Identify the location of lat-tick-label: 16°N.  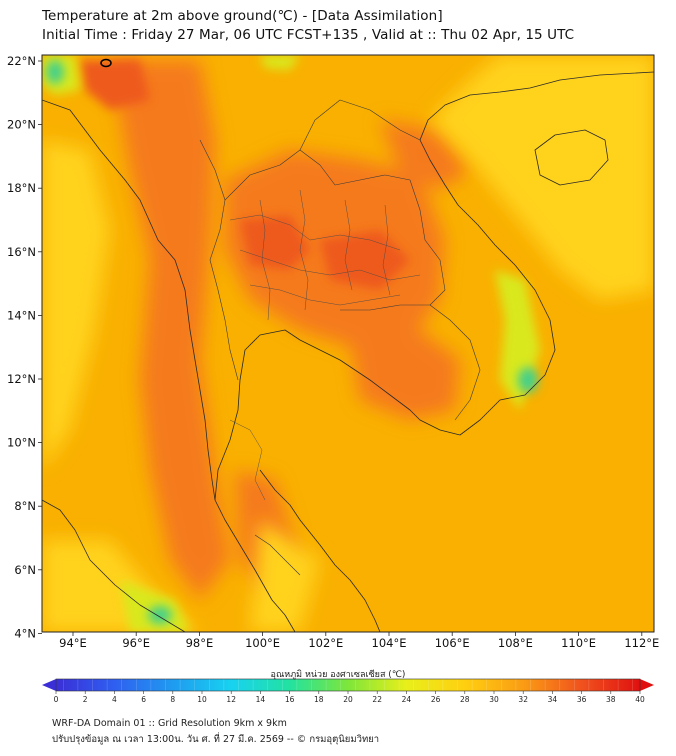
(21, 252).